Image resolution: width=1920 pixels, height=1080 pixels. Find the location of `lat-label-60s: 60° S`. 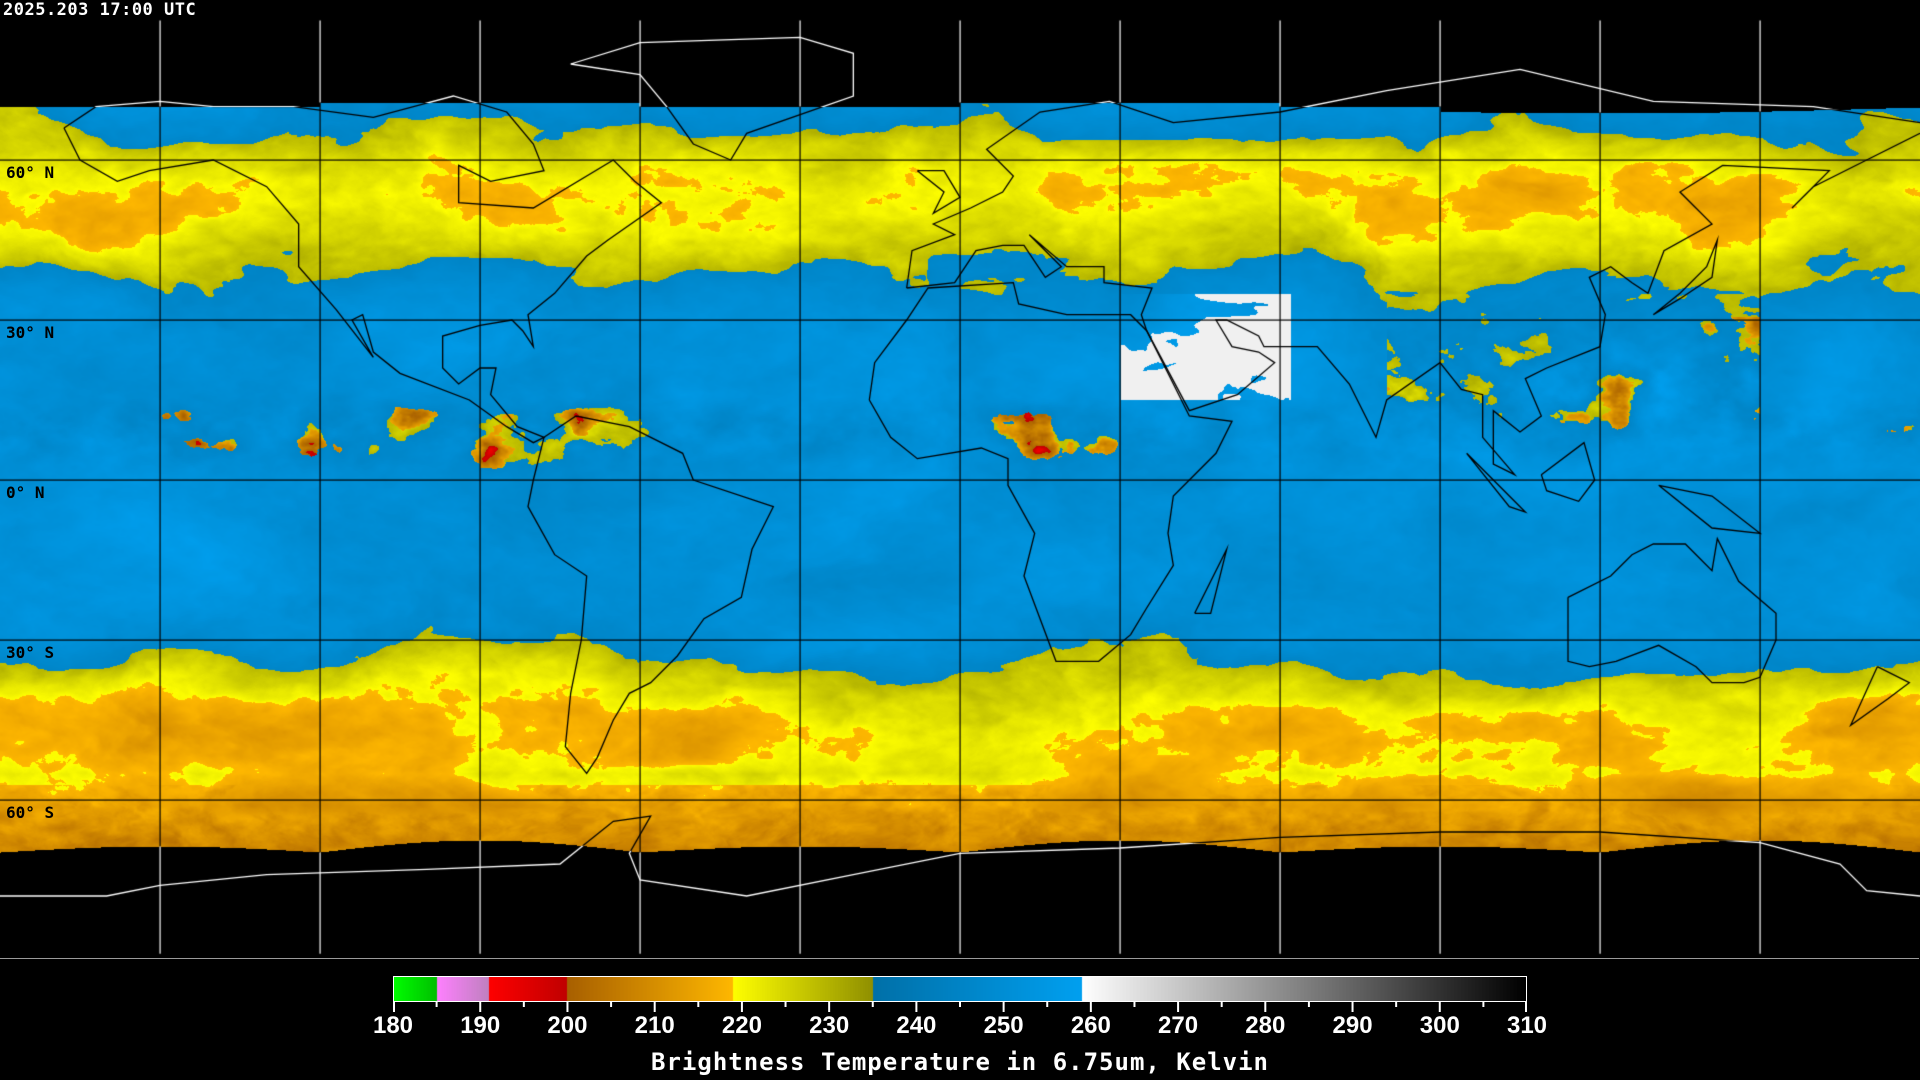

lat-label-60s: 60° S is located at coordinates (30, 812).